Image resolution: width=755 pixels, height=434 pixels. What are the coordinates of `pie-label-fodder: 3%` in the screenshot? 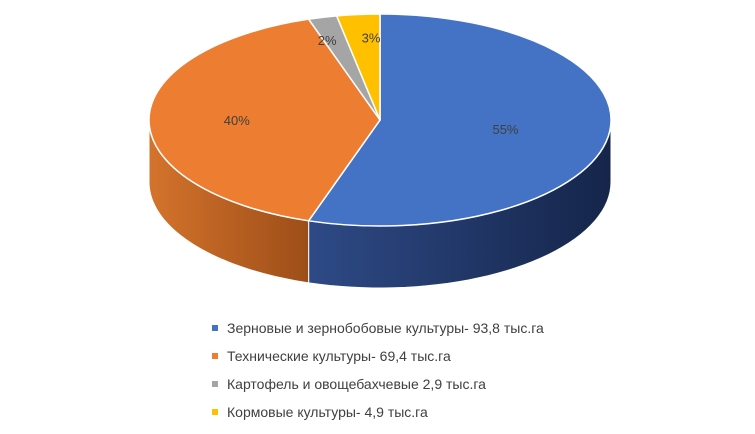 It's located at (371, 38).